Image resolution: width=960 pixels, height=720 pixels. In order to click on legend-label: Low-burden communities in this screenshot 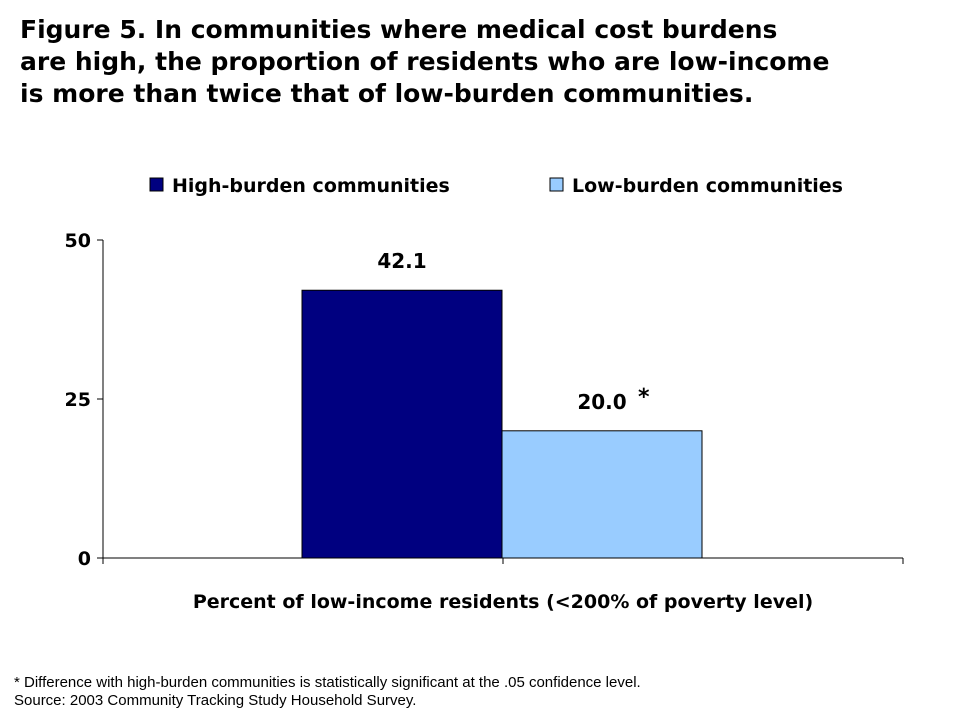, I will do `click(707, 186)`.